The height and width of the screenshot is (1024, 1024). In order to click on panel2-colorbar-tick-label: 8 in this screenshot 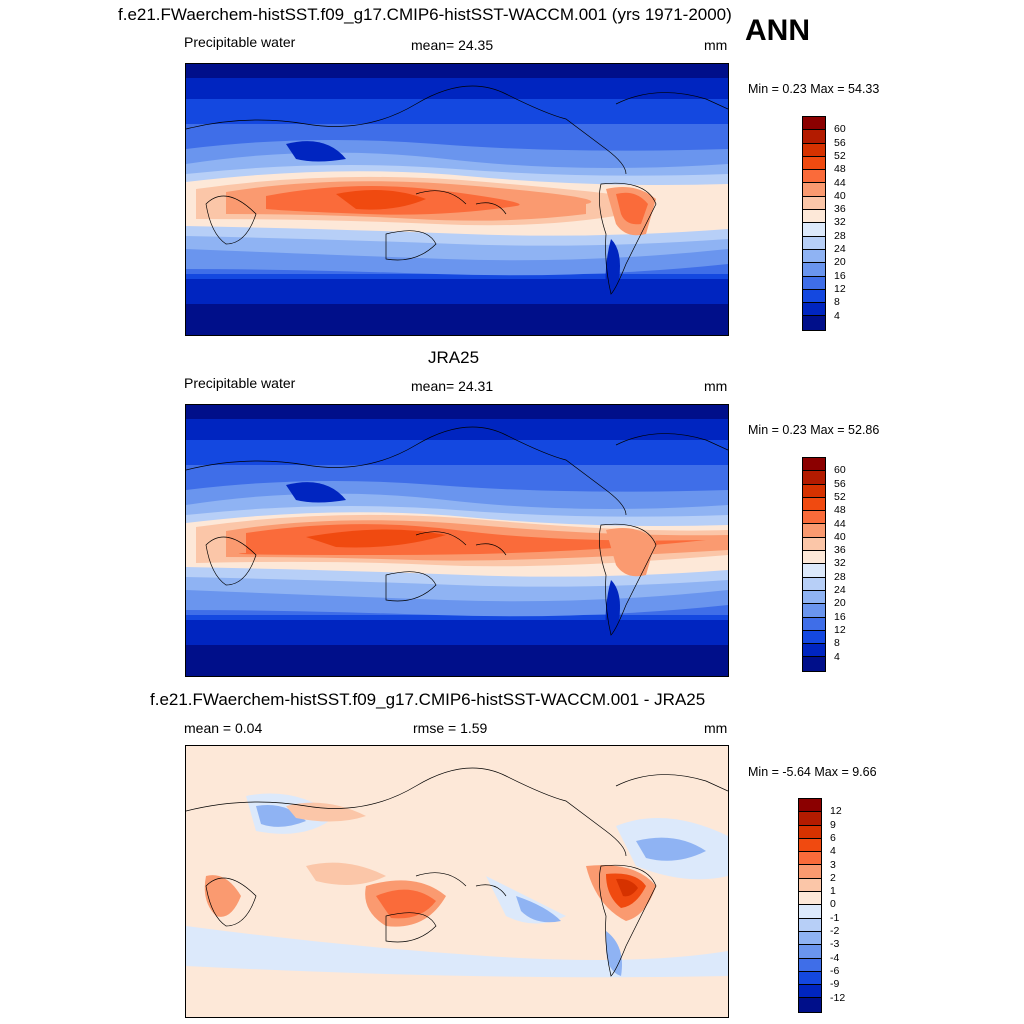, I will do `click(837, 643)`.